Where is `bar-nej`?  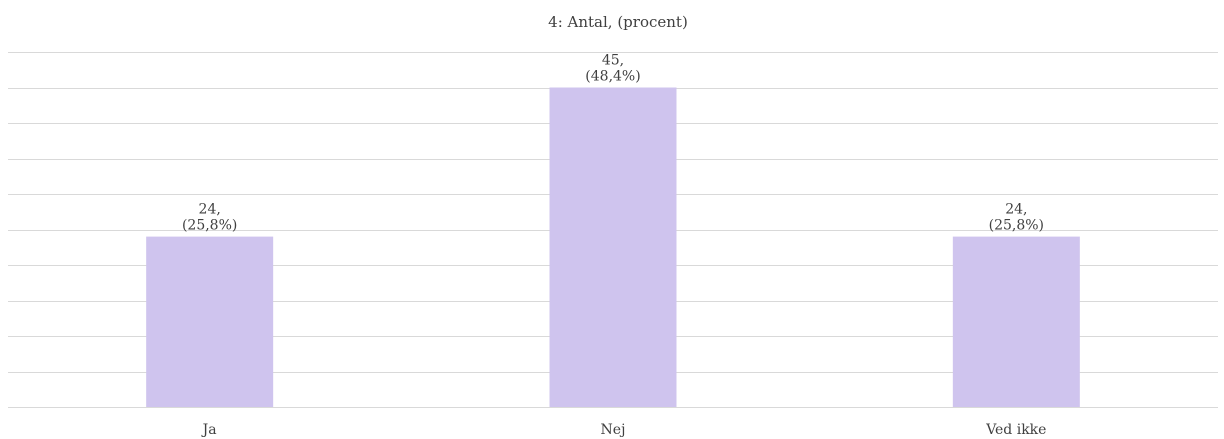 bar-nej is located at coordinates (613, 247).